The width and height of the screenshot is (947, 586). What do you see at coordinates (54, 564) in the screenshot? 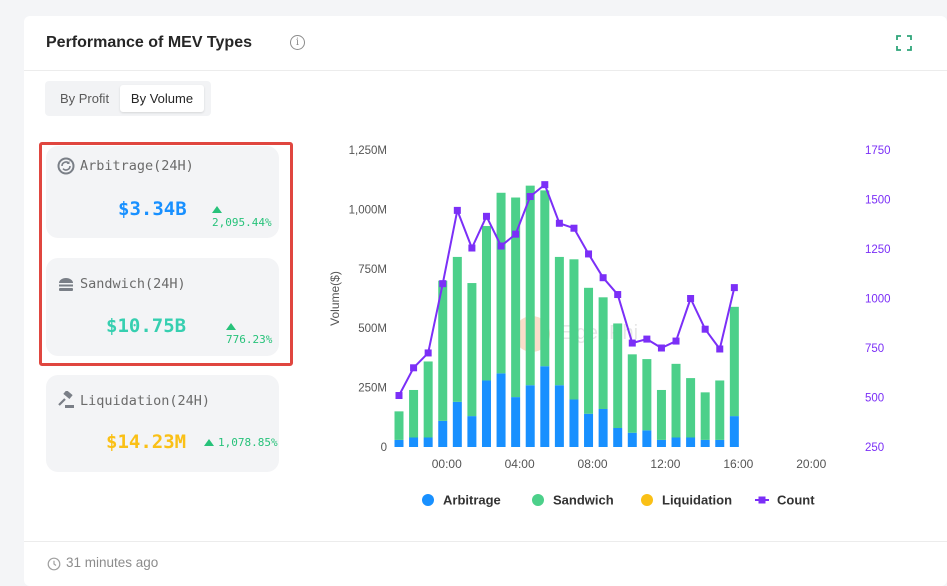
I see `clock-icon` at bounding box center [54, 564].